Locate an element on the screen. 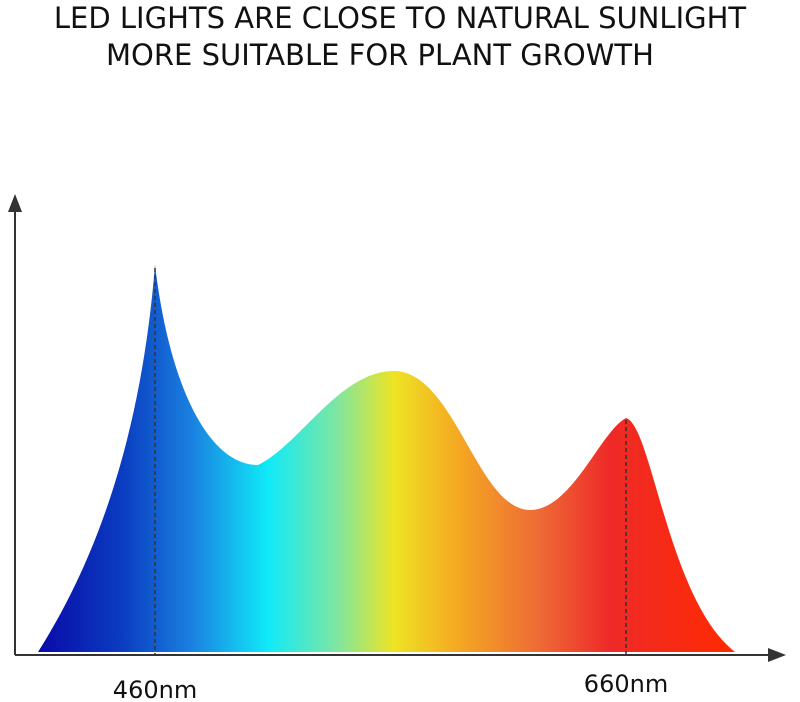 This screenshot has width=800, height=702. x-axis-arrow is located at coordinates (777, 655).